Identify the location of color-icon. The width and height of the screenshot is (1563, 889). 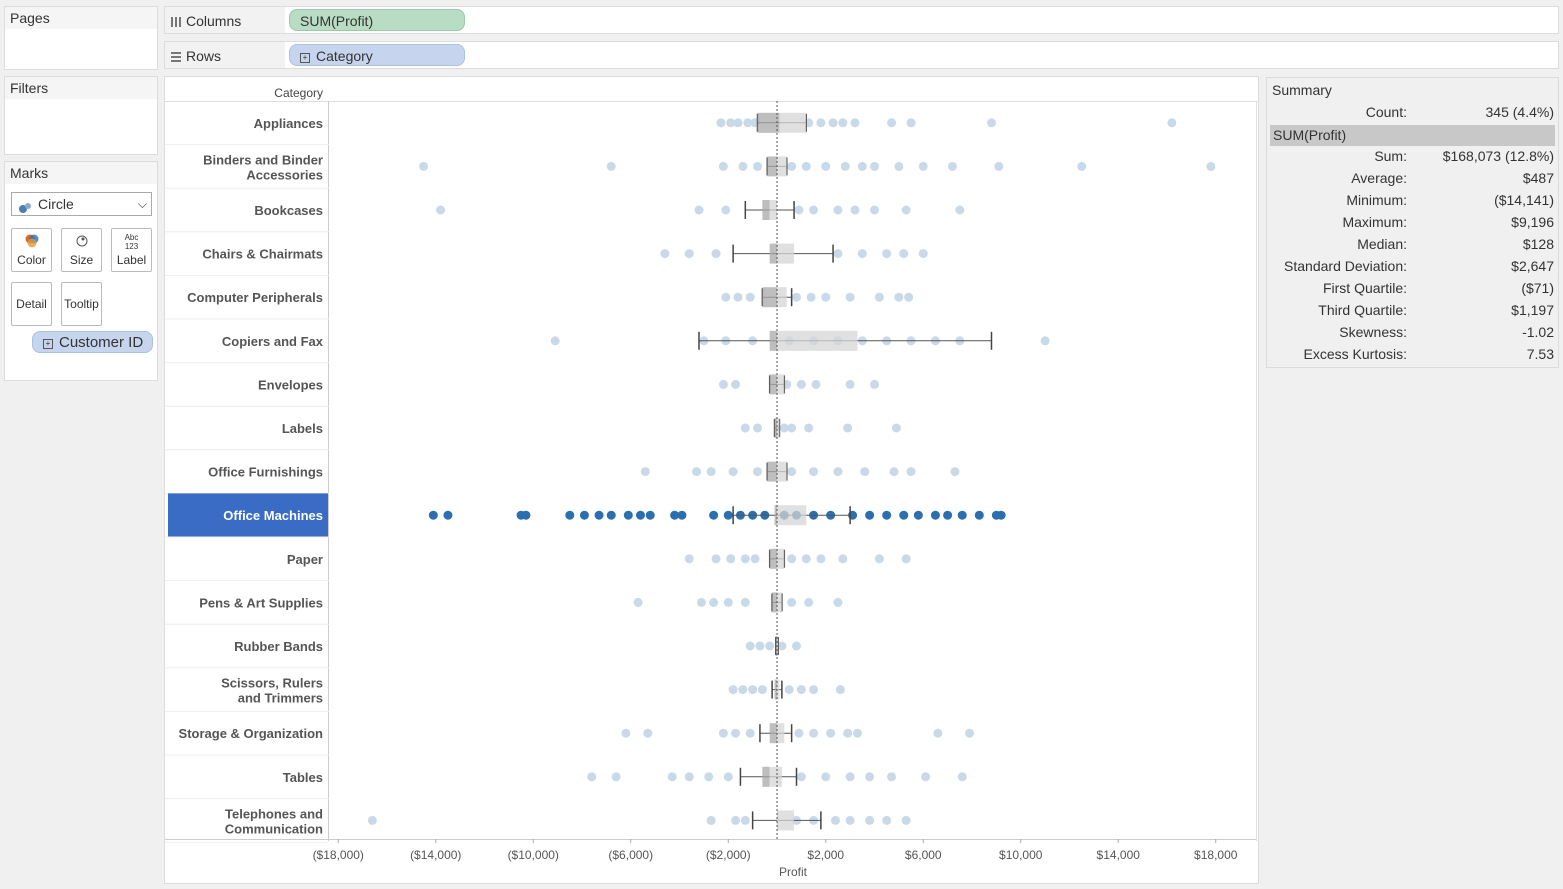
(31, 243).